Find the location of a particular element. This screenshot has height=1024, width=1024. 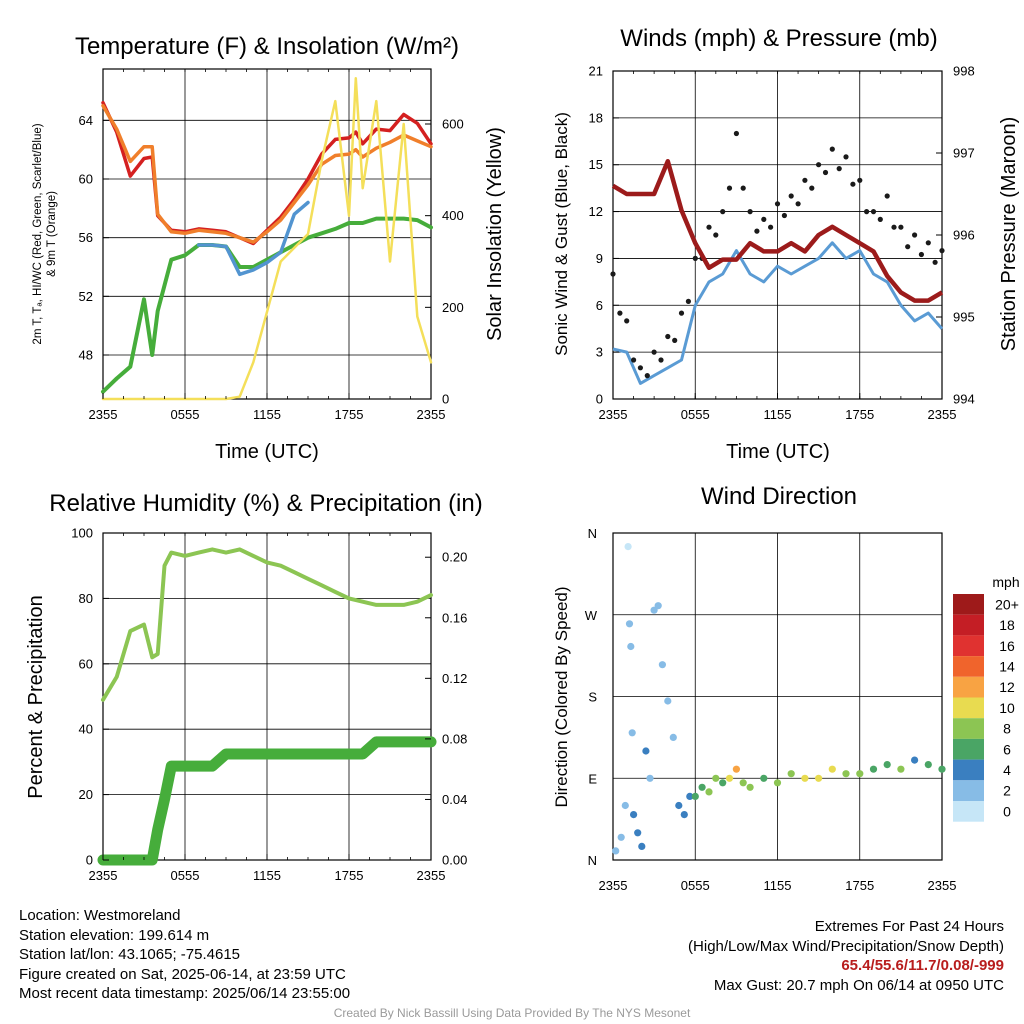

extremes-heading: Extremes For Past 24 Hours is located at coordinates (909, 926).